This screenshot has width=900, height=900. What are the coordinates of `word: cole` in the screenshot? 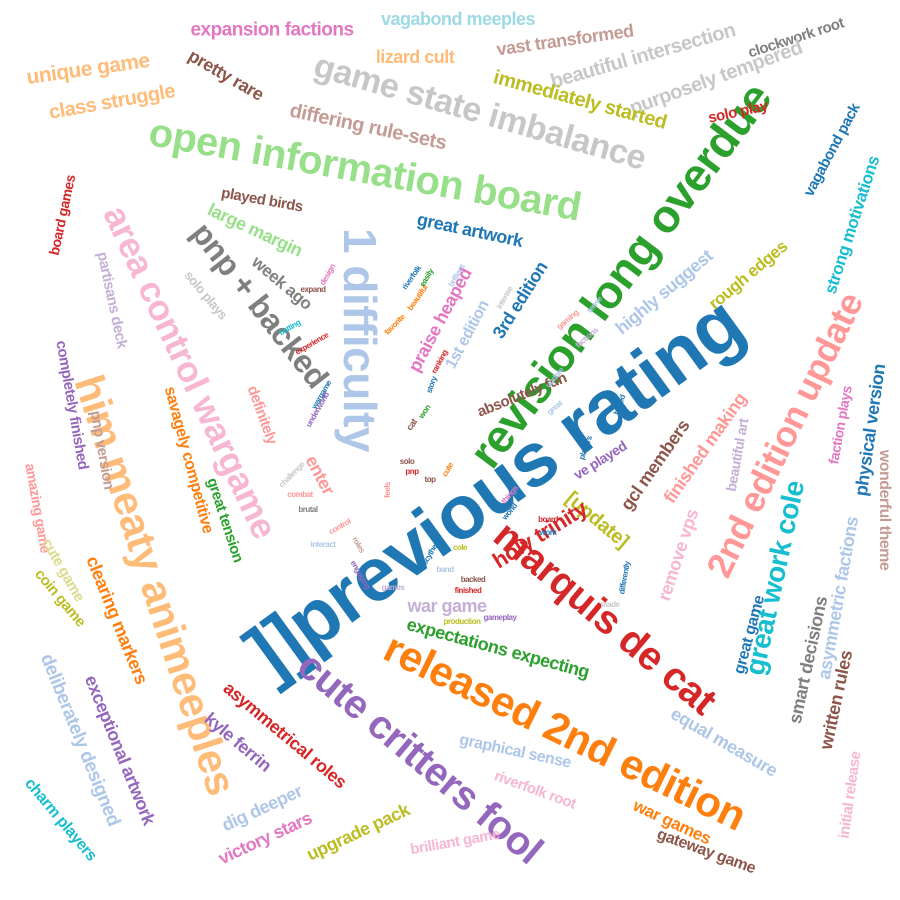 It's located at (460, 547).